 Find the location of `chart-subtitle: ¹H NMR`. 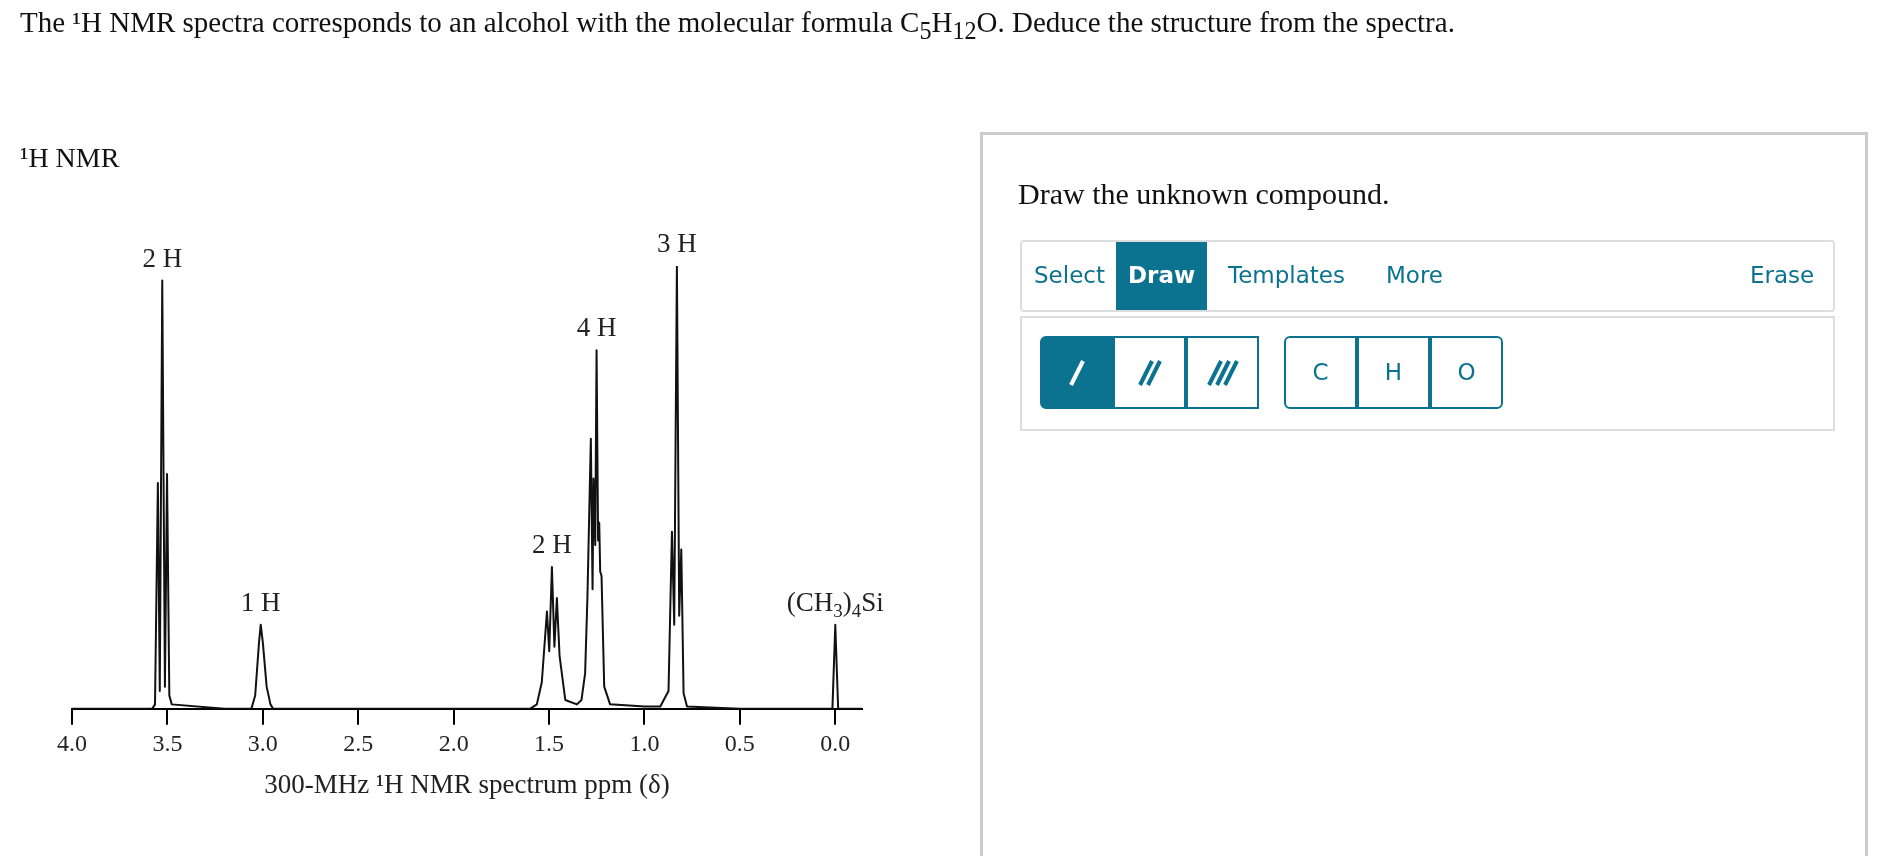

chart-subtitle: ¹H NMR is located at coordinates (70, 158).